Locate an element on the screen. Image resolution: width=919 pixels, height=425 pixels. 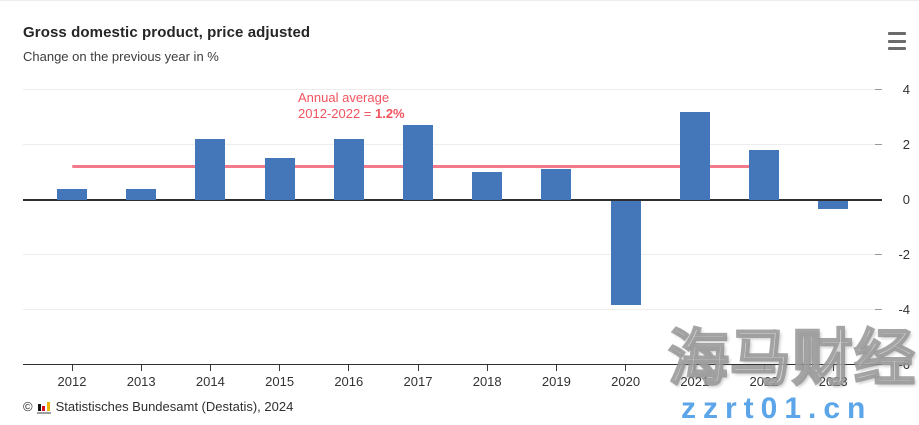
x-axis-label-2023: 2023 is located at coordinates (833, 381).